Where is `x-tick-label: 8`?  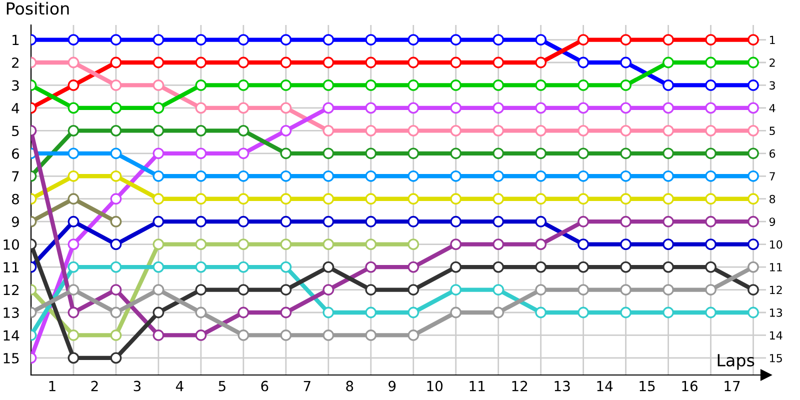
x-tick-label: 8 is located at coordinates (350, 386).